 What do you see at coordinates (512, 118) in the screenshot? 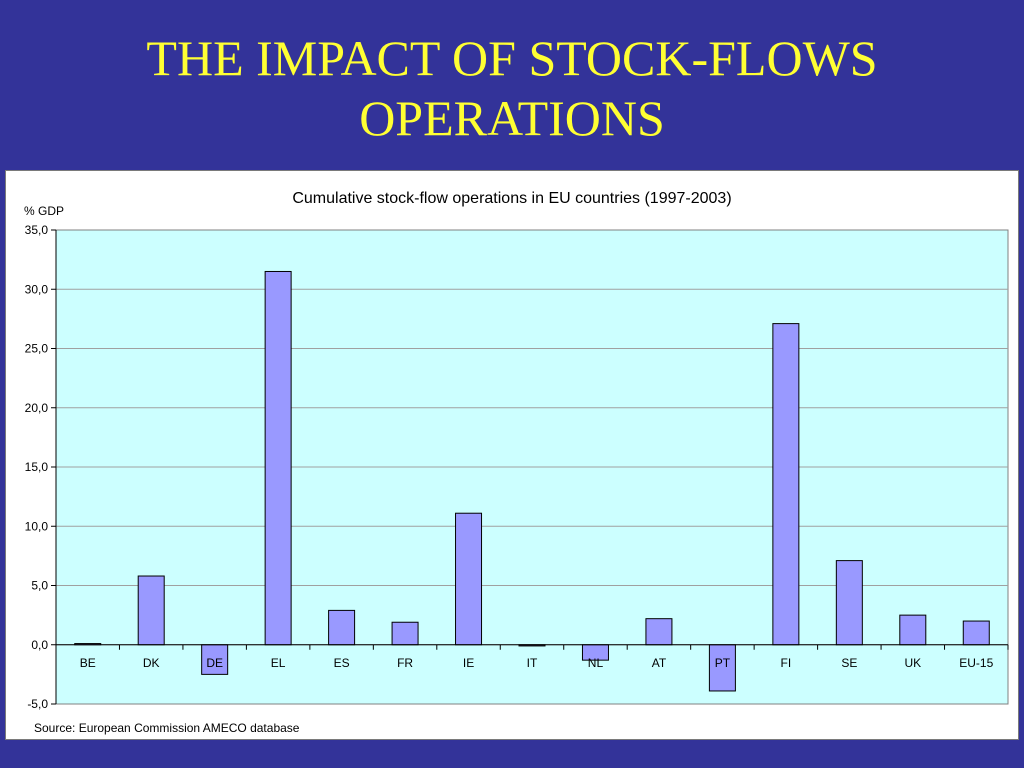
I see `slide-title-line-2: OPERATIONS` at bounding box center [512, 118].